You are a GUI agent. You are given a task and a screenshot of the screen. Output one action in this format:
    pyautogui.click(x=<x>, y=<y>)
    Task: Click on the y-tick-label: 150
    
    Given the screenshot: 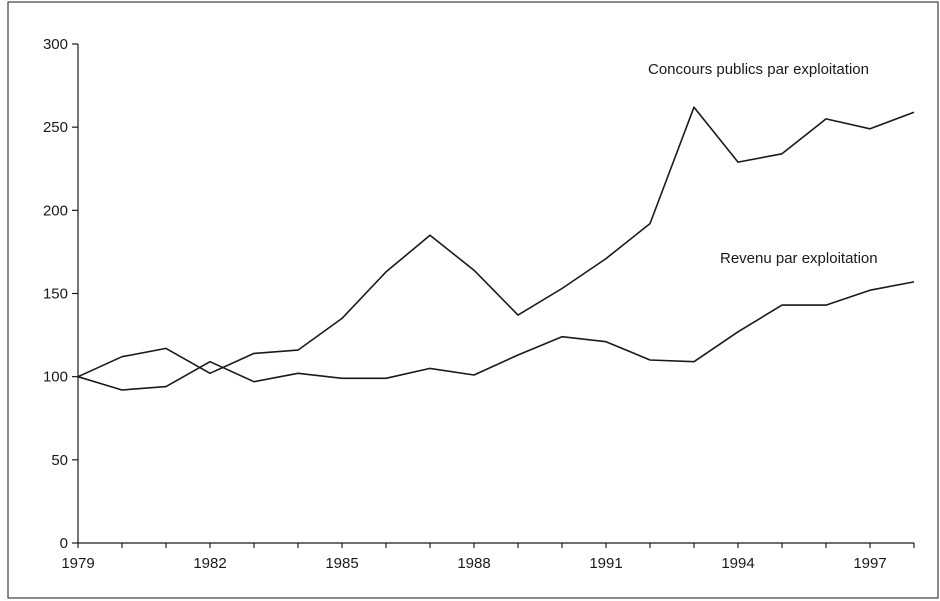 What is the action you would take?
    pyautogui.click(x=55, y=294)
    